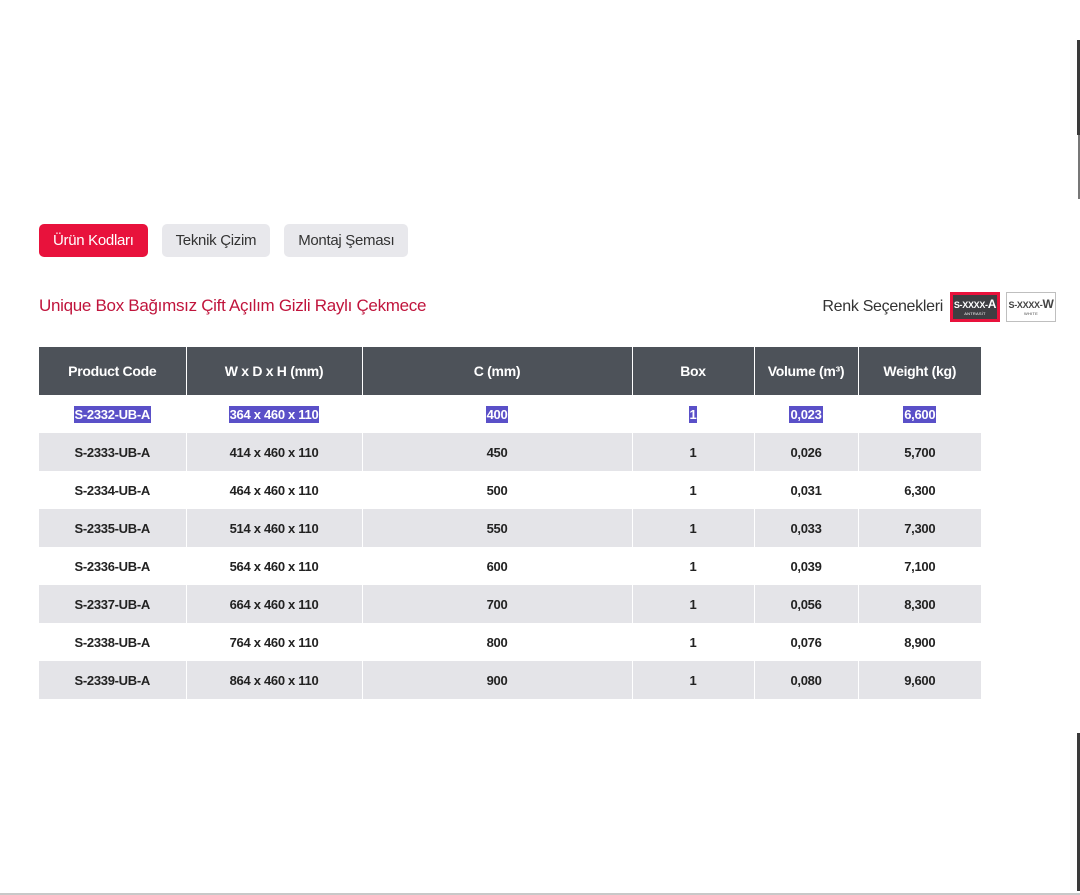  I want to click on scrollbar-edge-top, so click(1078, 87).